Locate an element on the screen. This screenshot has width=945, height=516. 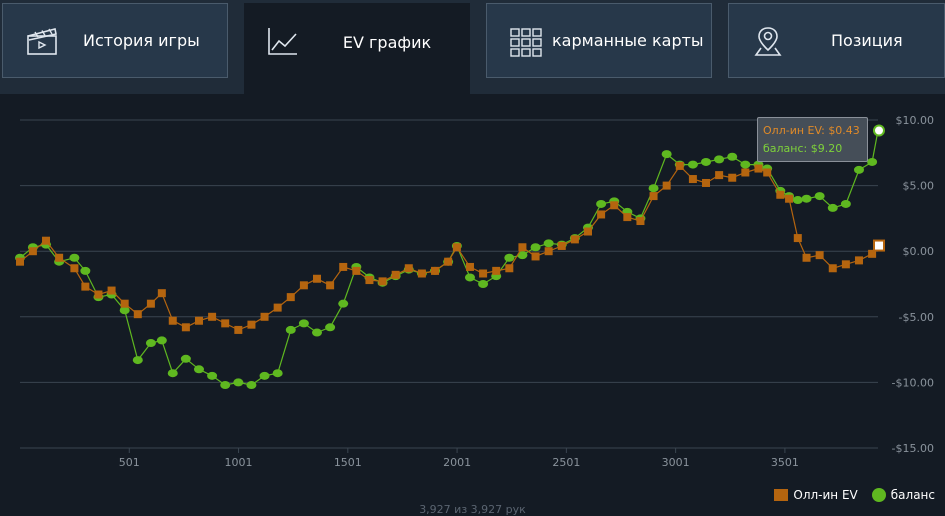
legend-item-balance: баланс is located at coordinates (903, 495).